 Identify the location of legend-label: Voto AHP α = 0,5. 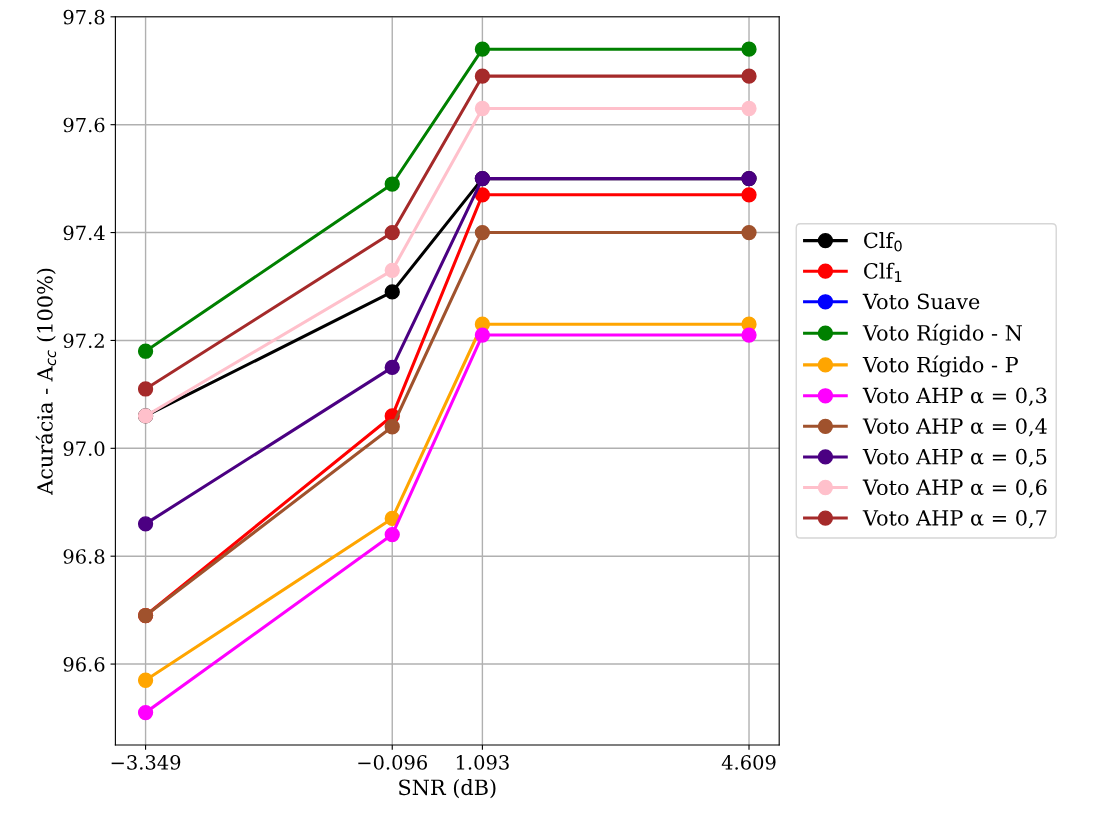
(954, 458).